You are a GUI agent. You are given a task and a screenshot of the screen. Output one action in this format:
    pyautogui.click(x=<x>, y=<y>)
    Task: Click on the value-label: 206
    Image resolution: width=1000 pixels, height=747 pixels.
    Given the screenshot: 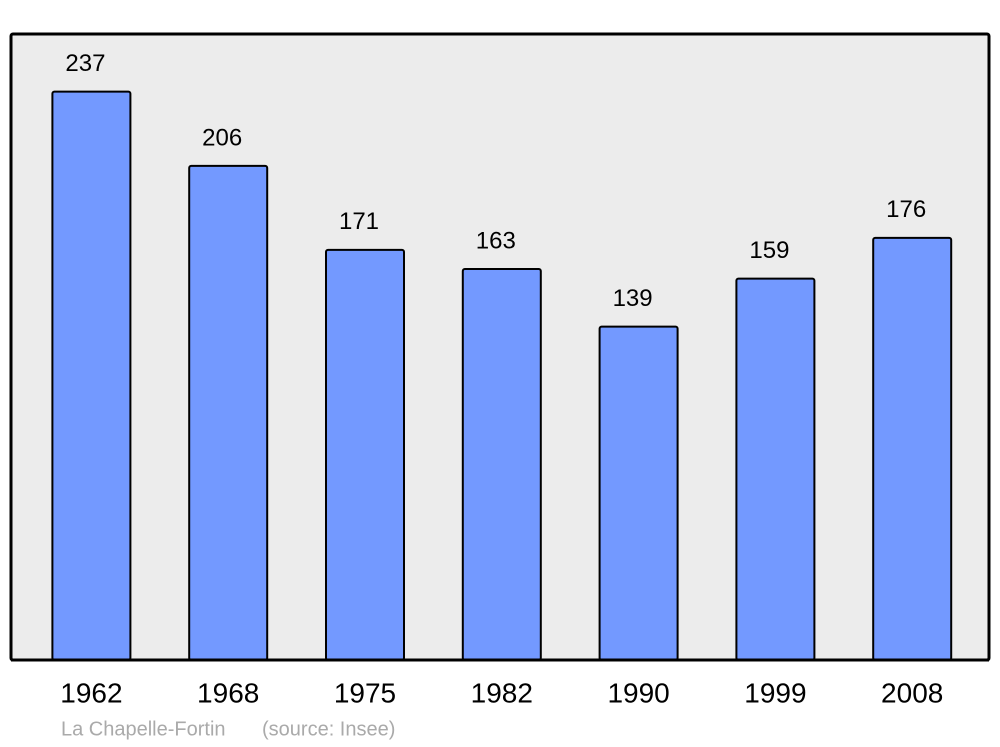 What is the action you would take?
    pyautogui.click(x=222, y=137)
    